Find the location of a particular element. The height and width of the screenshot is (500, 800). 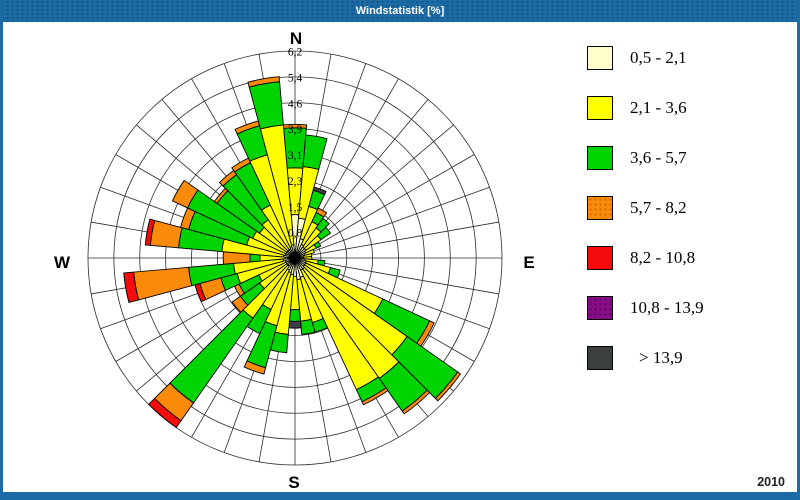

legend-item: > 13,9 is located at coordinates (645, 357).